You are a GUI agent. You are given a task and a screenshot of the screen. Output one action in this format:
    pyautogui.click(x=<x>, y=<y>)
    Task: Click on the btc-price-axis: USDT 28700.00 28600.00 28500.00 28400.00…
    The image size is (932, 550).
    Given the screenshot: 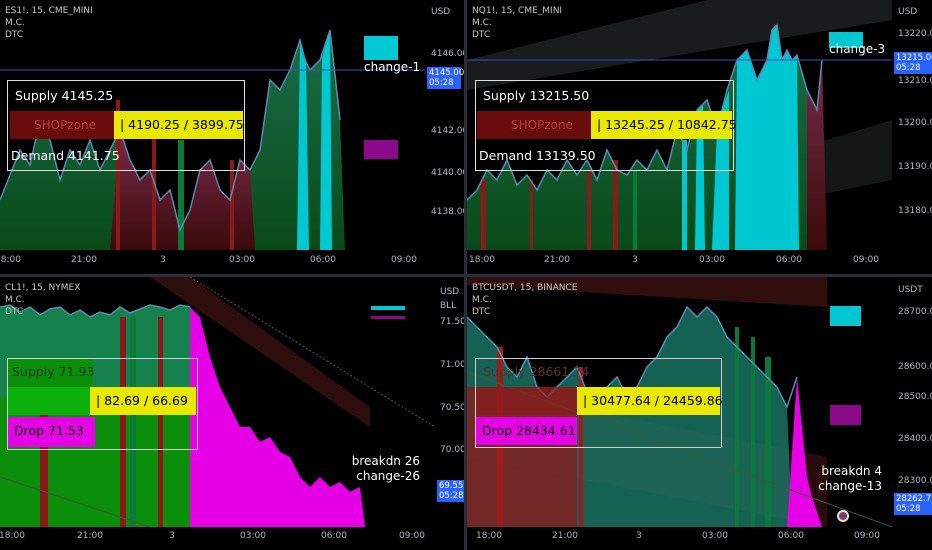 What is the action you would take?
    pyautogui.click(x=912, y=402)
    